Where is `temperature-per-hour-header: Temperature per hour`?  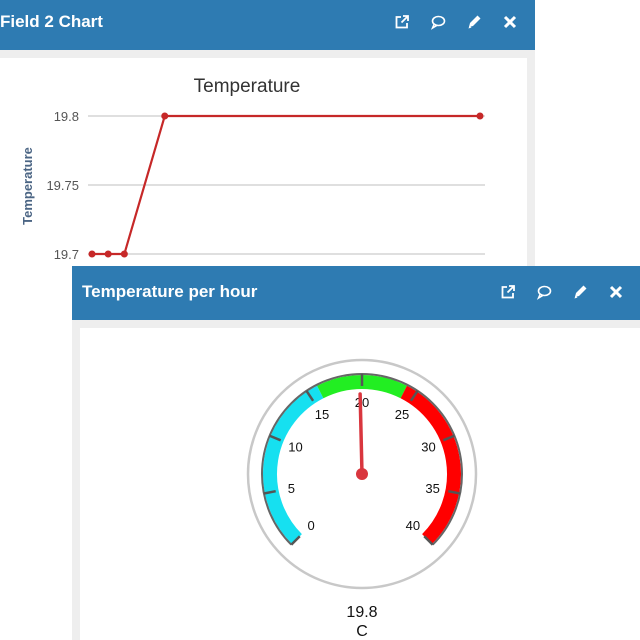 temperature-per-hour-header: Temperature per hour is located at coordinates (356, 293).